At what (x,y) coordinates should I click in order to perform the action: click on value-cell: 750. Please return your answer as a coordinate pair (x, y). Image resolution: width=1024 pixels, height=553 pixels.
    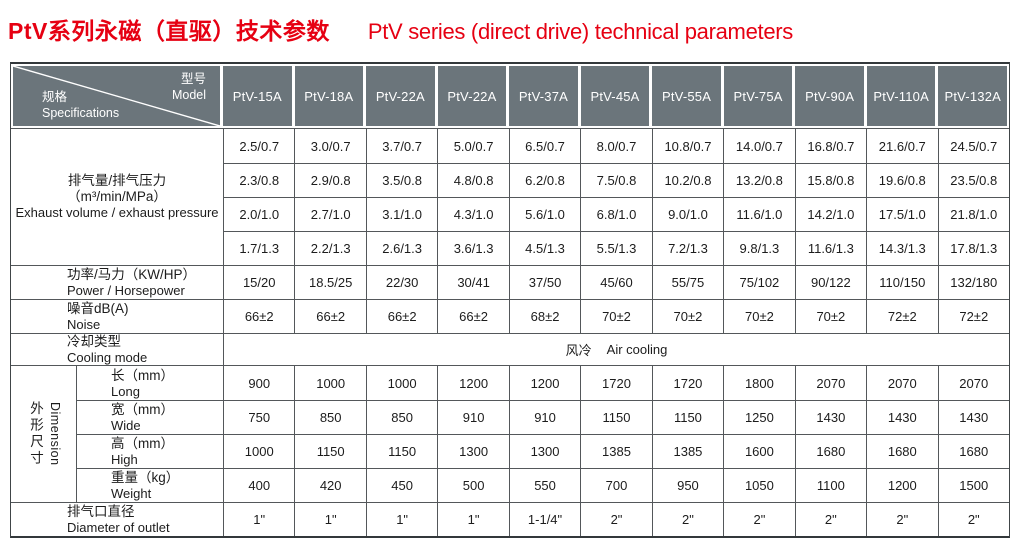
    Looking at the image, I should click on (258, 418).